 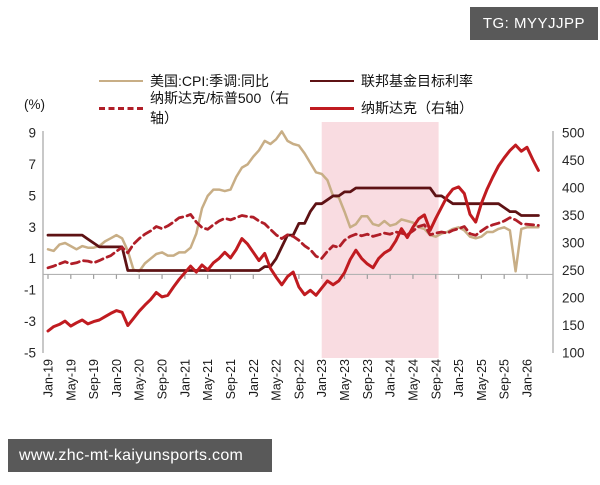 What do you see at coordinates (30, 290) in the screenshot?
I see `left-axis-tick-label: -1` at bounding box center [30, 290].